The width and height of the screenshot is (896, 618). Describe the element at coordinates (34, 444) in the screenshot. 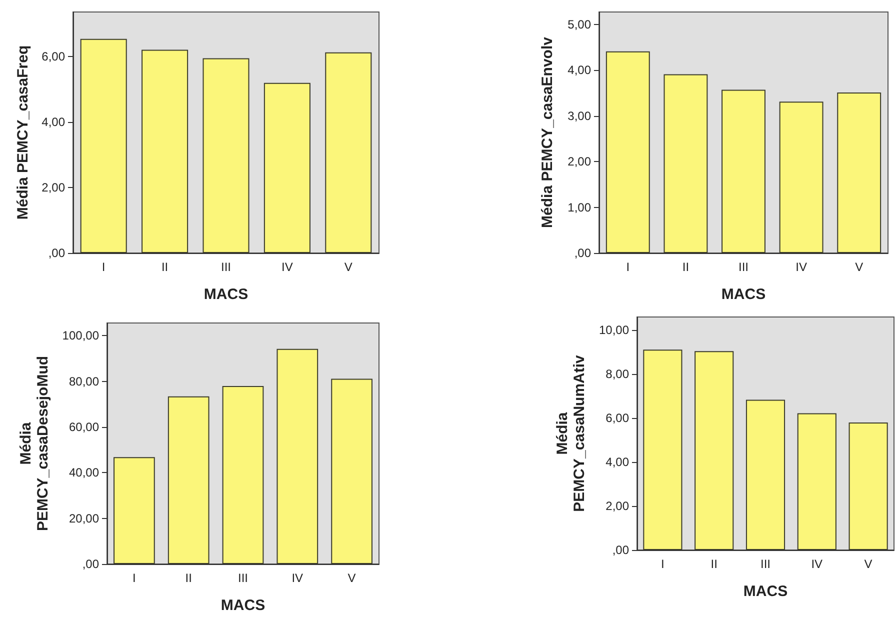

I see `y-axis-title: Média PEMCY_casaDesejoMud` at that location.